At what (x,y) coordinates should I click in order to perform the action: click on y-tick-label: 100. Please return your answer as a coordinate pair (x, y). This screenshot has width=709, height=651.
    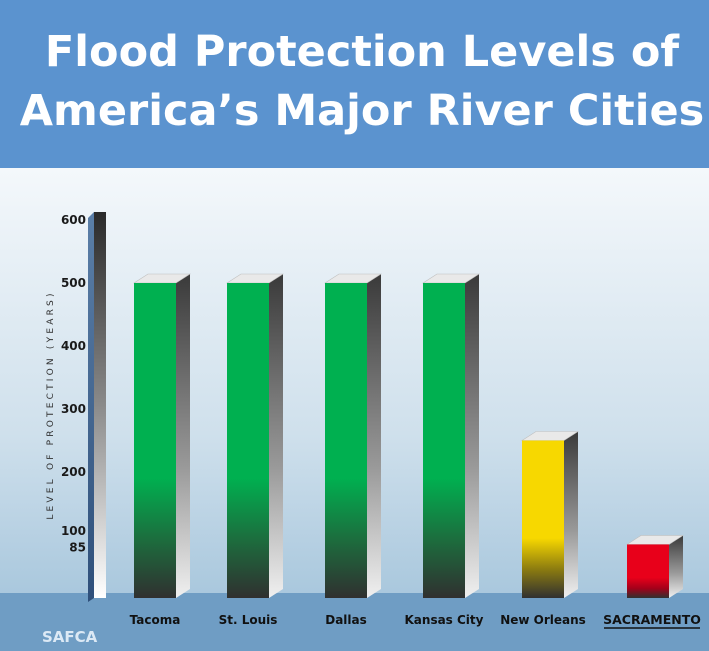
    Looking at the image, I should click on (73, 531).